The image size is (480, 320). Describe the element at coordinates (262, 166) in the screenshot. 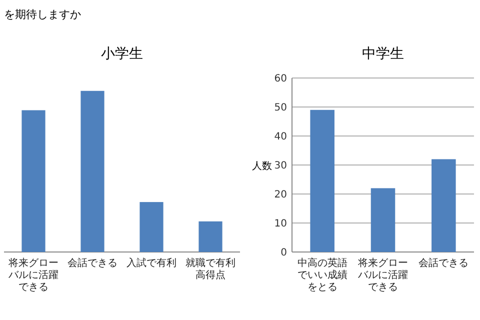

I see `y-axis-title: 人数` at that location.